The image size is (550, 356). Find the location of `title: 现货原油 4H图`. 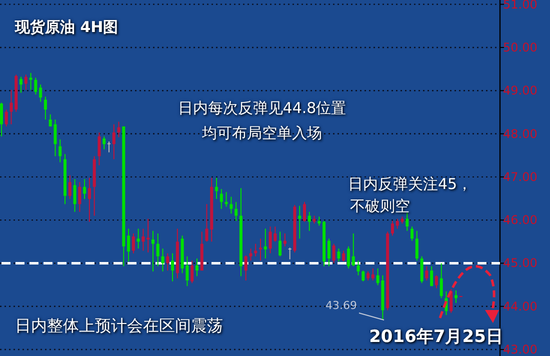

title: 现货原油 4H图 is located at coordinates (66, 27).